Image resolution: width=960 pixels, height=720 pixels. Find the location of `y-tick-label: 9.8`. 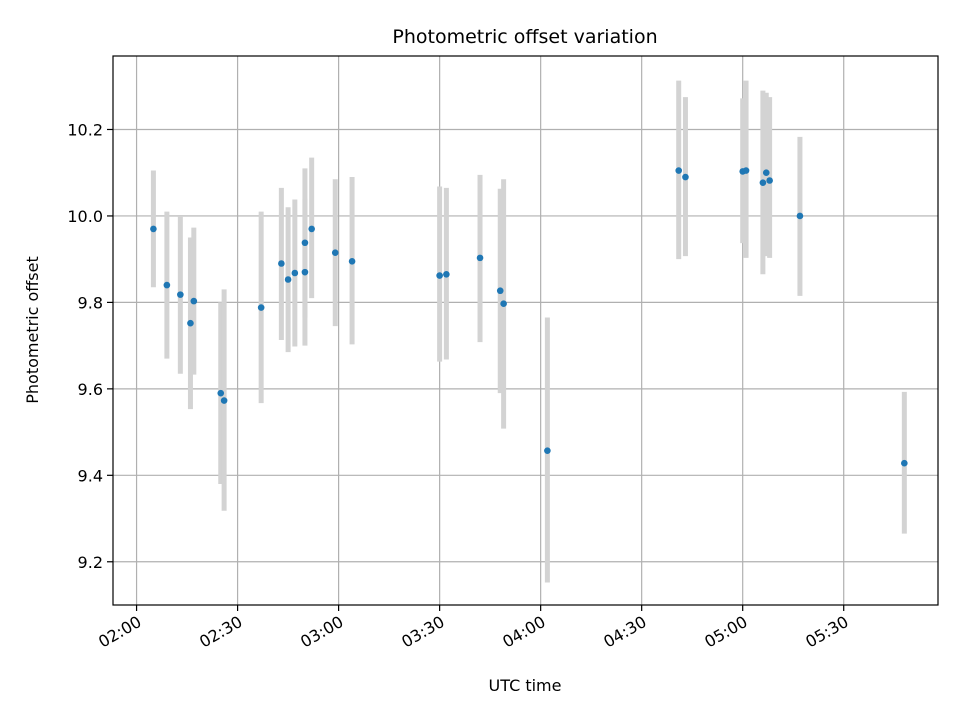

y-tick-label: 9.8 is located at coordinates (90, 302).